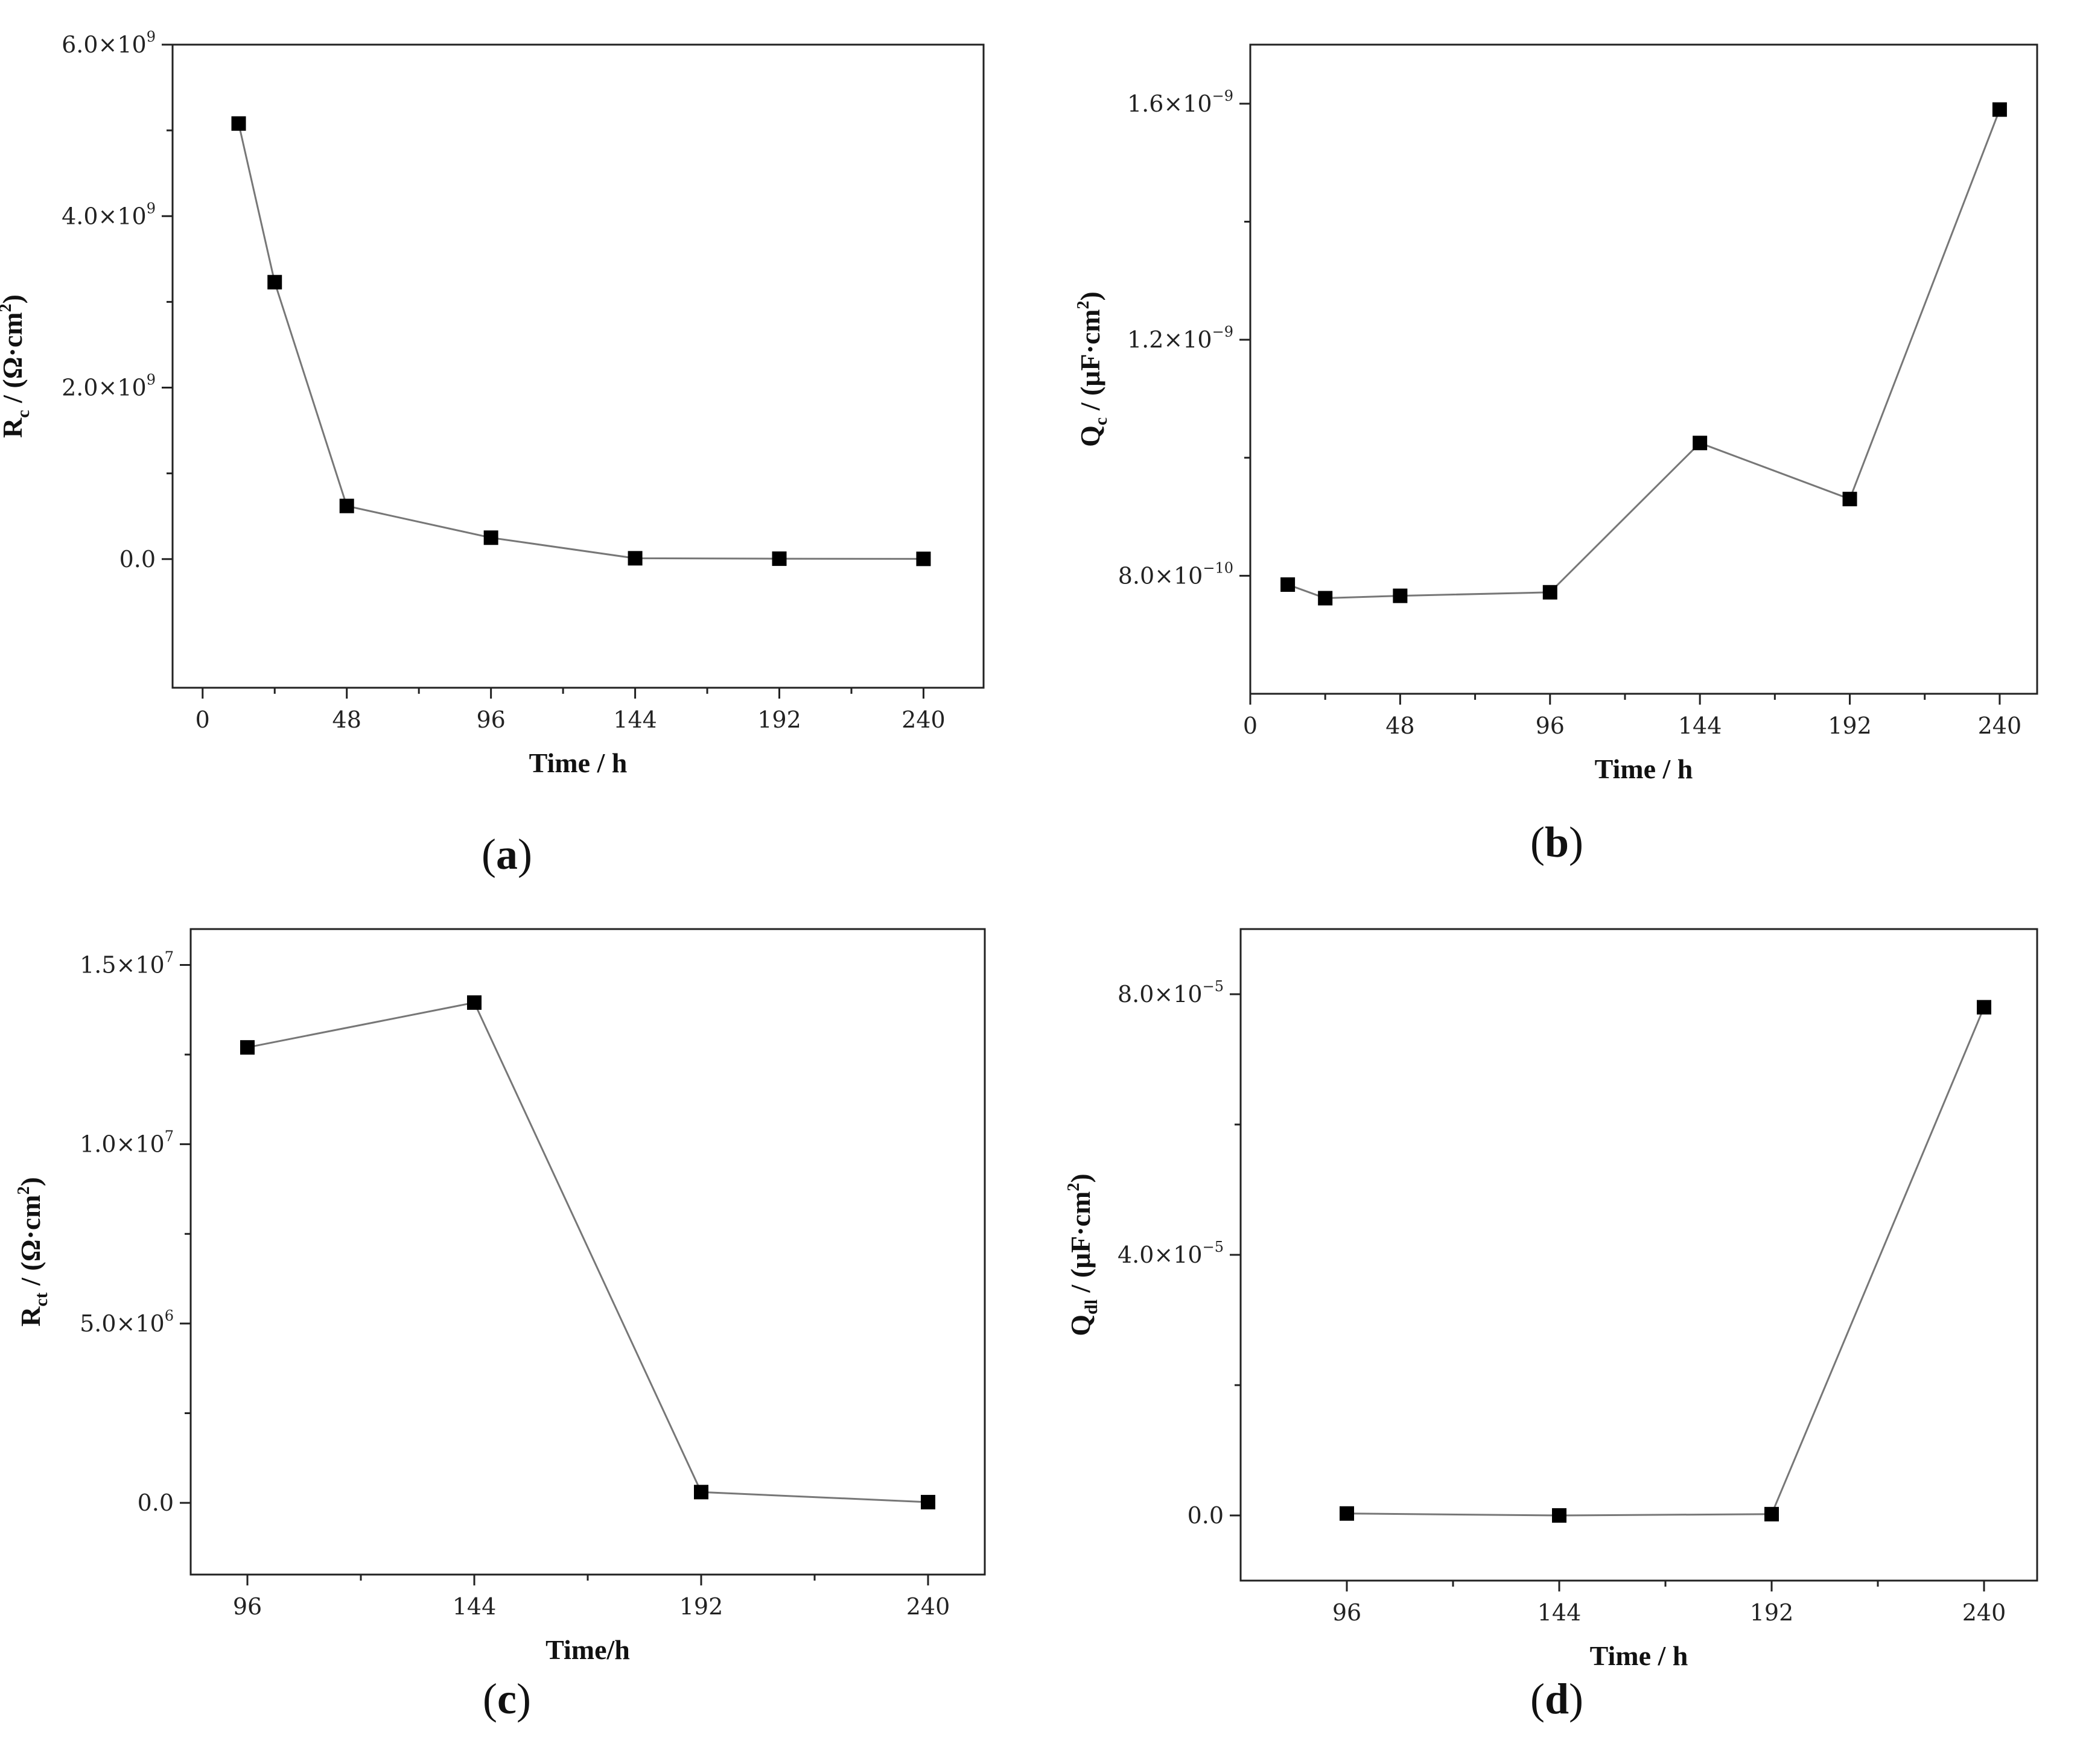 The height and width of the screenshot is (1764, 2083). Describe the element at coordinates (1082, 1254) in the screenshot. I see `y-axis-title: Qdl / (μF·cm2)` at that location.